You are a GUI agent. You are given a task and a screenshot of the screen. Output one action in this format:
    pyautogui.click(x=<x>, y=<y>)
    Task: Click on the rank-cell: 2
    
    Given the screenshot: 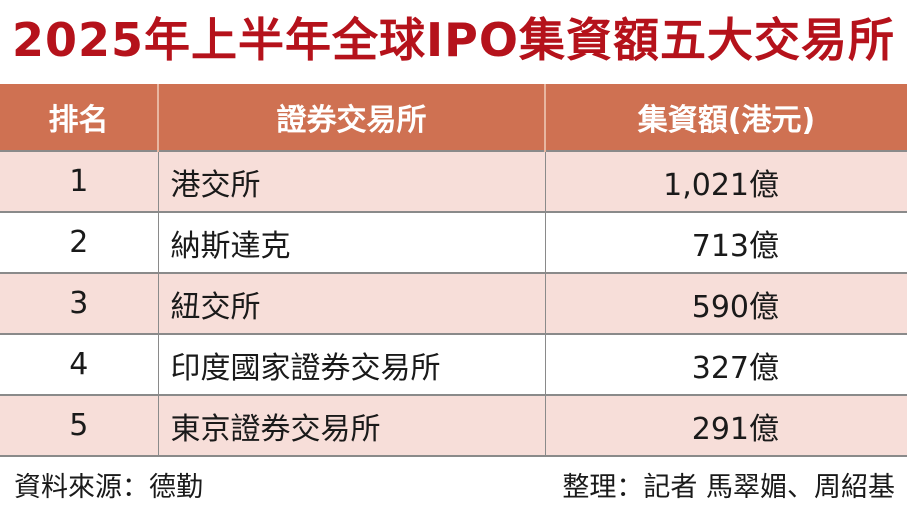 What is the action you would take?
    pyautogui.click(x=79, y=242)
    